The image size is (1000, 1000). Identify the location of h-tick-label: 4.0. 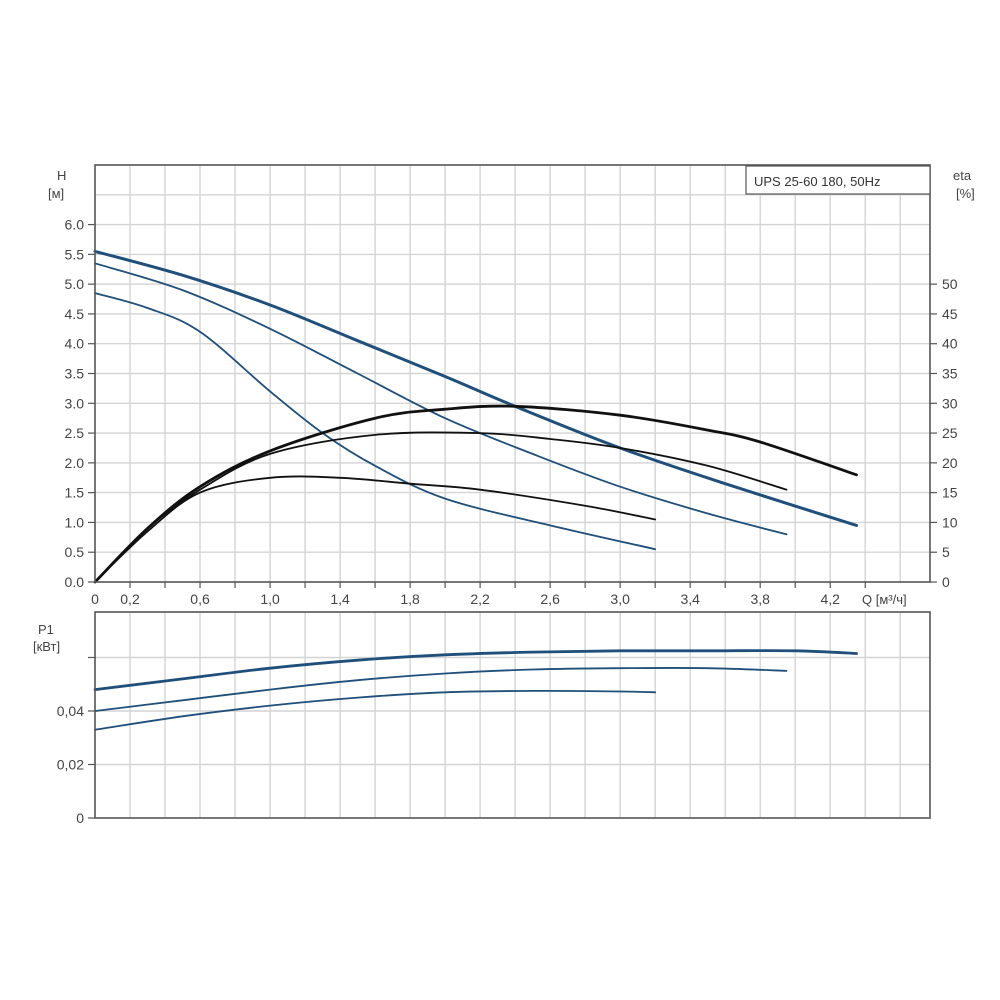
(75, 344).